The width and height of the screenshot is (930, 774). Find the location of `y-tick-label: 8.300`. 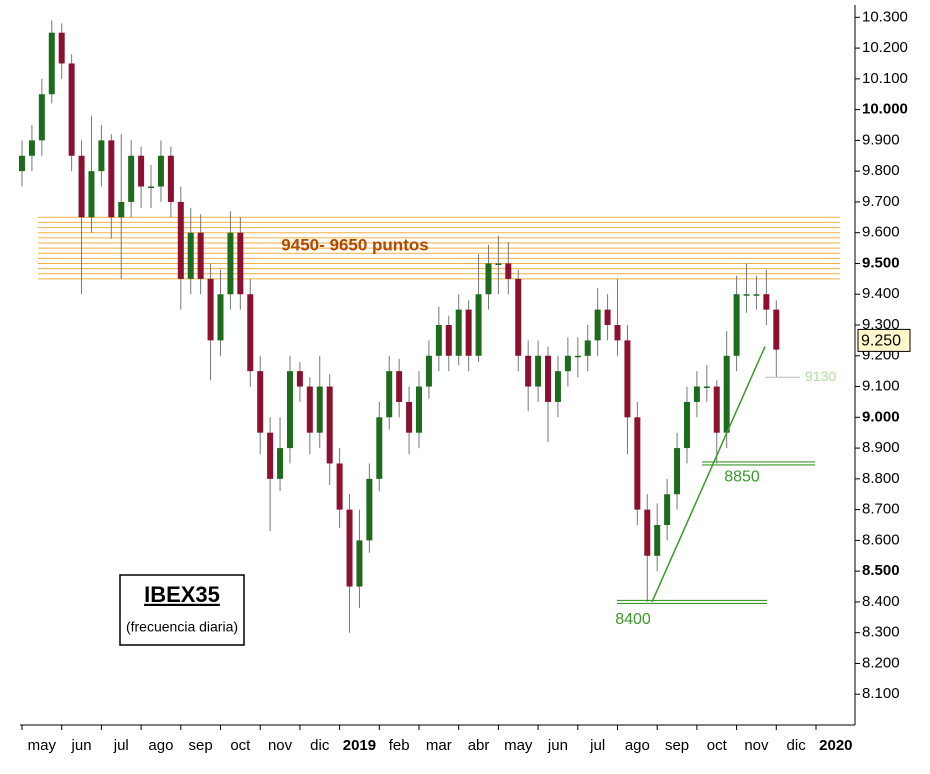

y-tick-label: 8.300 is located at coordinates (881, 632).